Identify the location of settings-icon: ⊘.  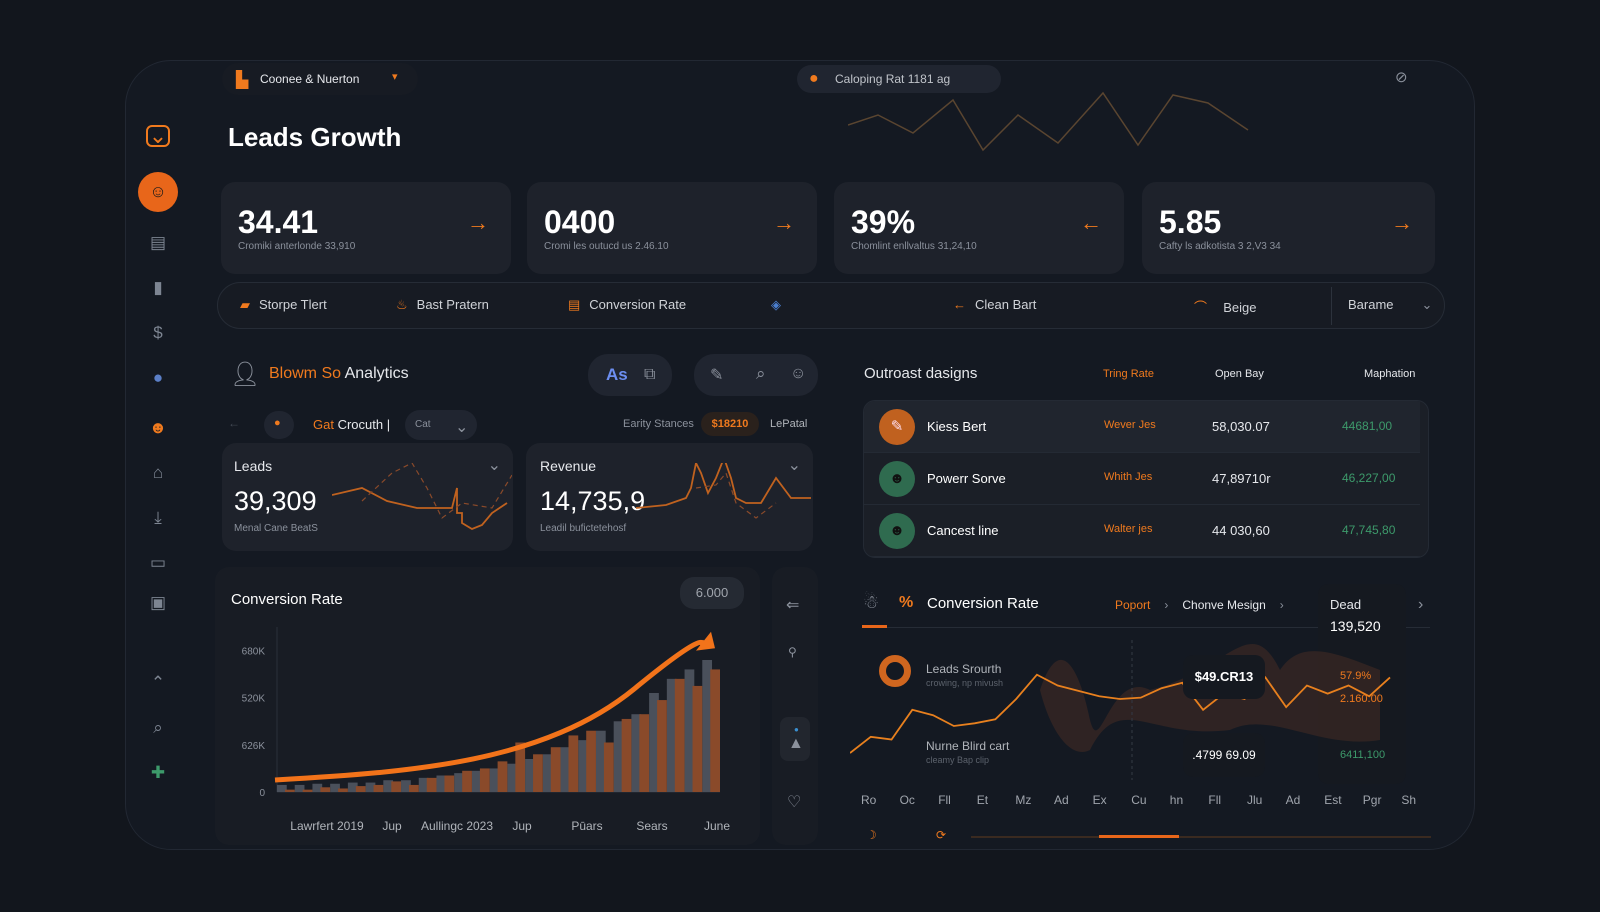
(1401, 77).